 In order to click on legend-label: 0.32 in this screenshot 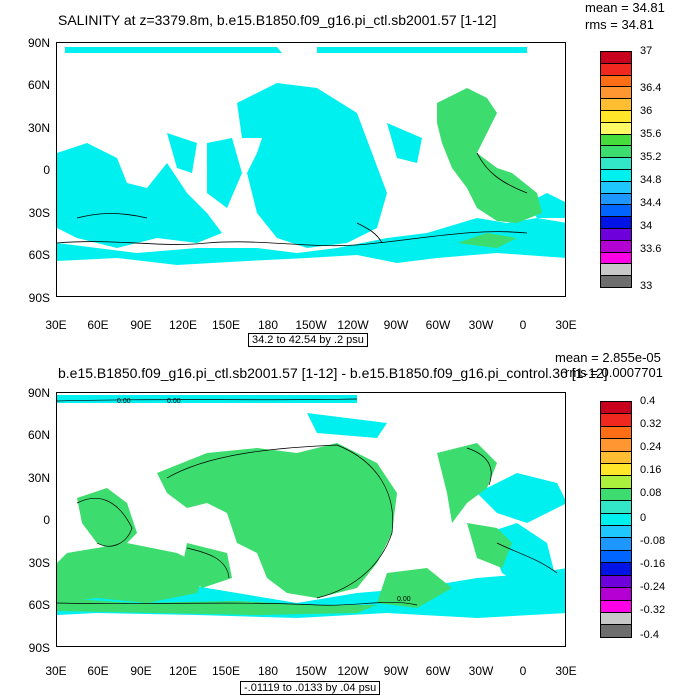, I will do `click(651, 424)`.